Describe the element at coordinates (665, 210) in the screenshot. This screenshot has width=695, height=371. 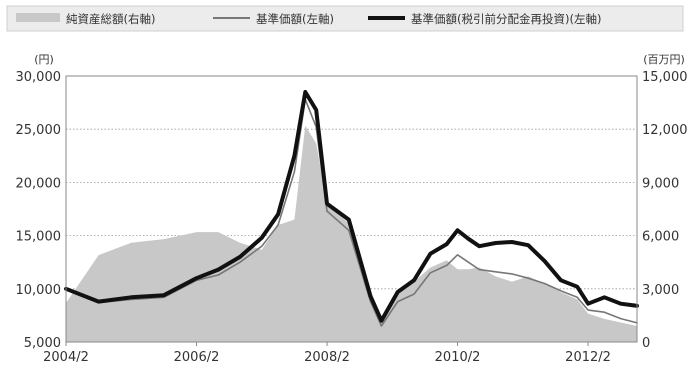
I see `right-axis-ticks: 0 3,000 6,000 9,000 12,000 15,000` at that location.